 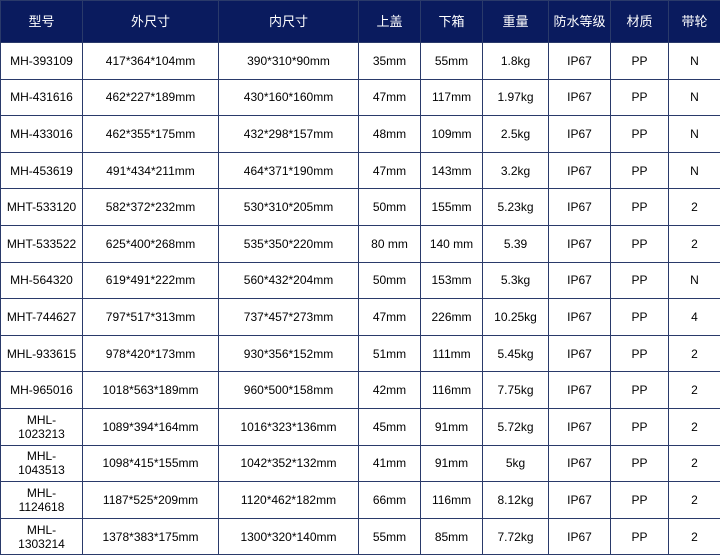 I want to click on table-cell: 66mm, so click(x=389, y=500).